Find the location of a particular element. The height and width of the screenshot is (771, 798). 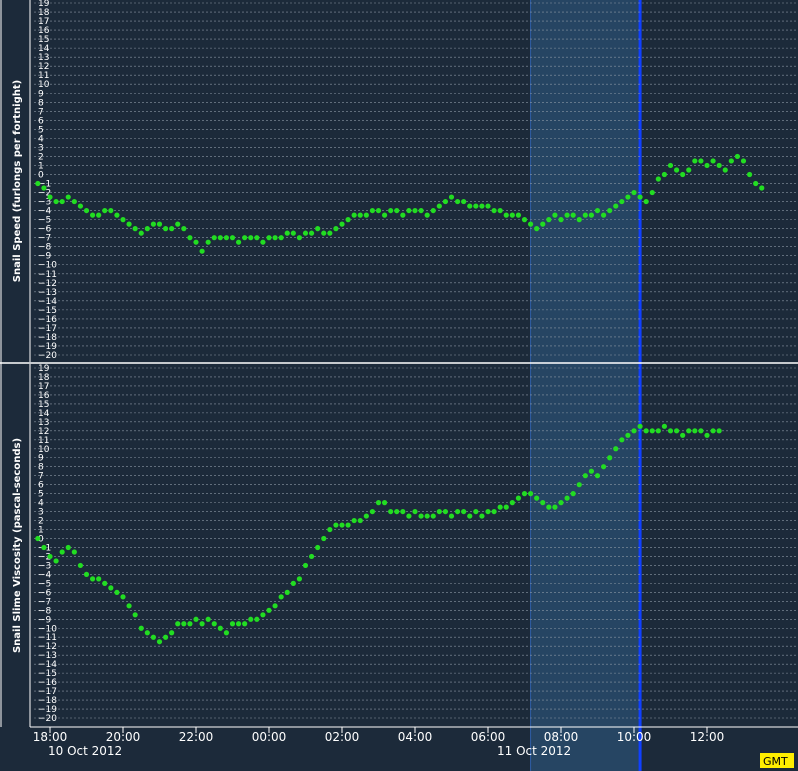

gmt-label: GMT is located at coordinates (775, 761).